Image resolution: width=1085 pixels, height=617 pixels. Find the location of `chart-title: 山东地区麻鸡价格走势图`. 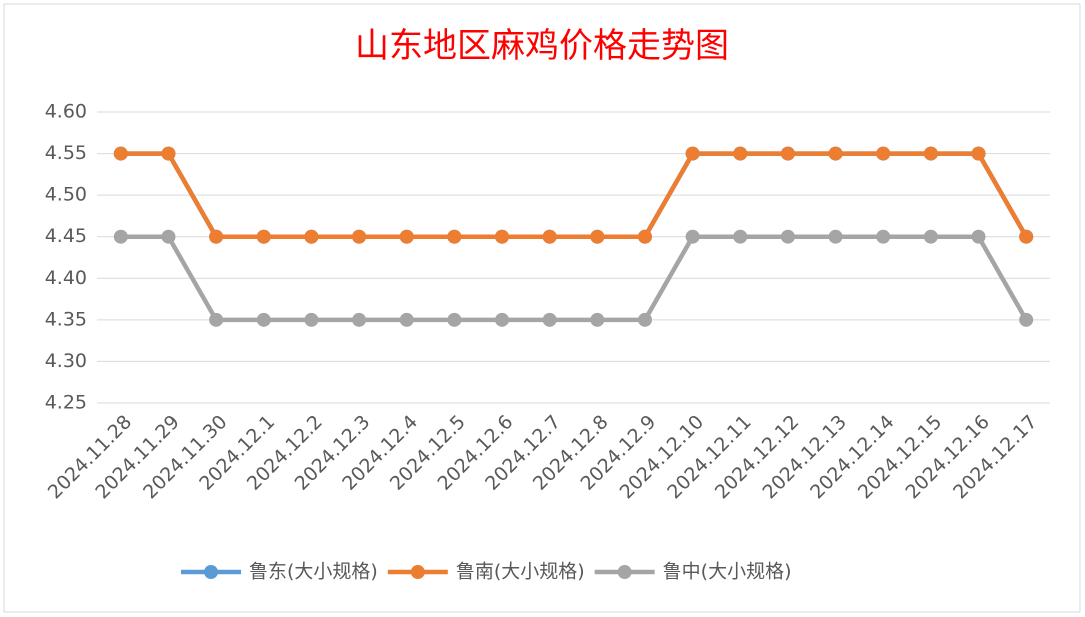

chart-title: 山东地区麻鸡价格走势图 is located at coordinates (542, 46).